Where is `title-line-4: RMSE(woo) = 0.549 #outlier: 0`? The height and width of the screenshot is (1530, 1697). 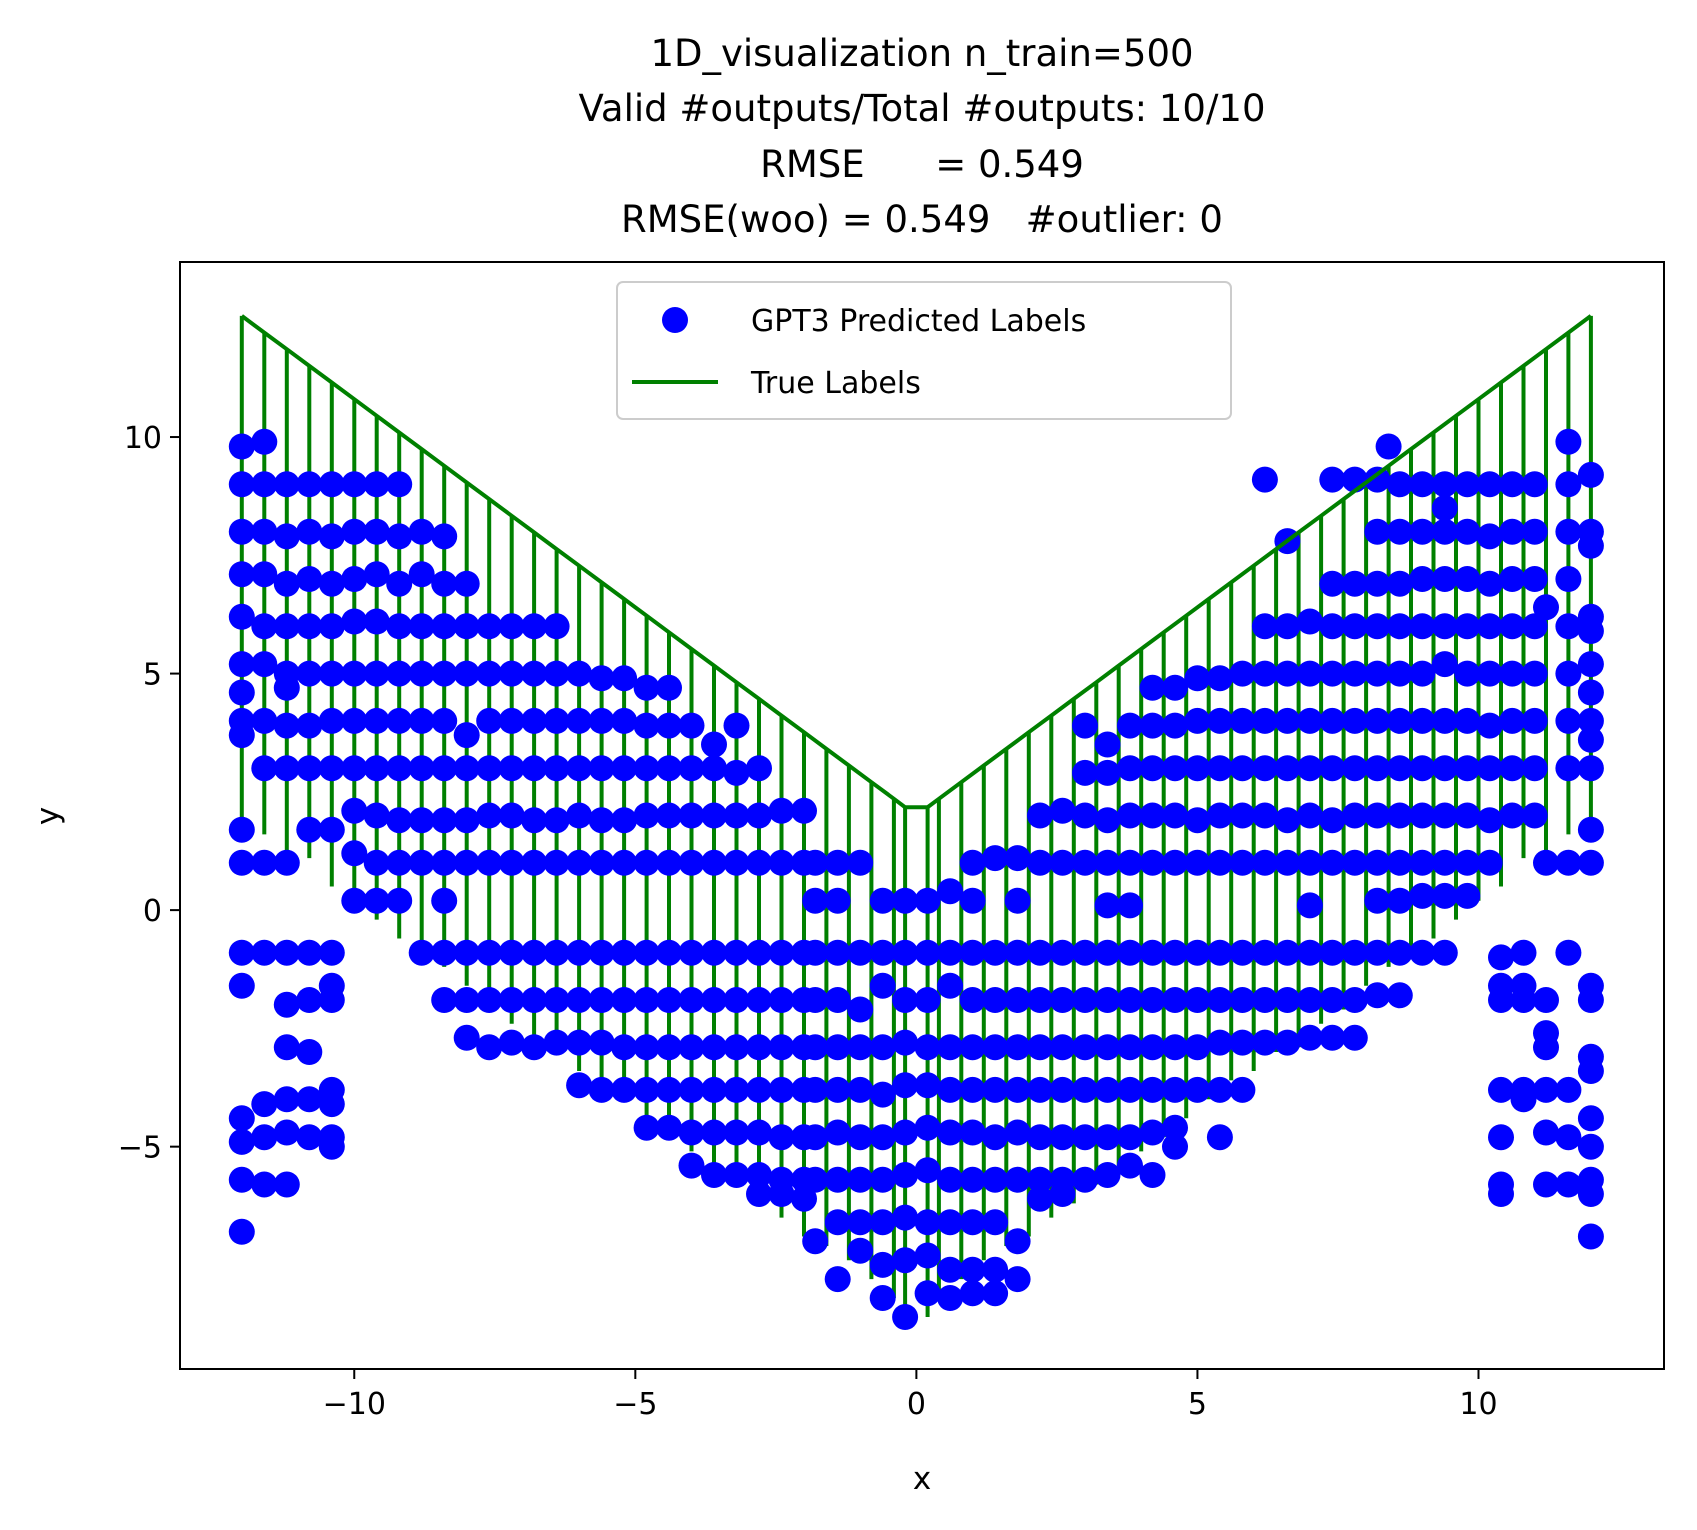
title-line-4: RMSE(woo) = 0.549 #outlier: 0 is located at coordinates (922, 219).